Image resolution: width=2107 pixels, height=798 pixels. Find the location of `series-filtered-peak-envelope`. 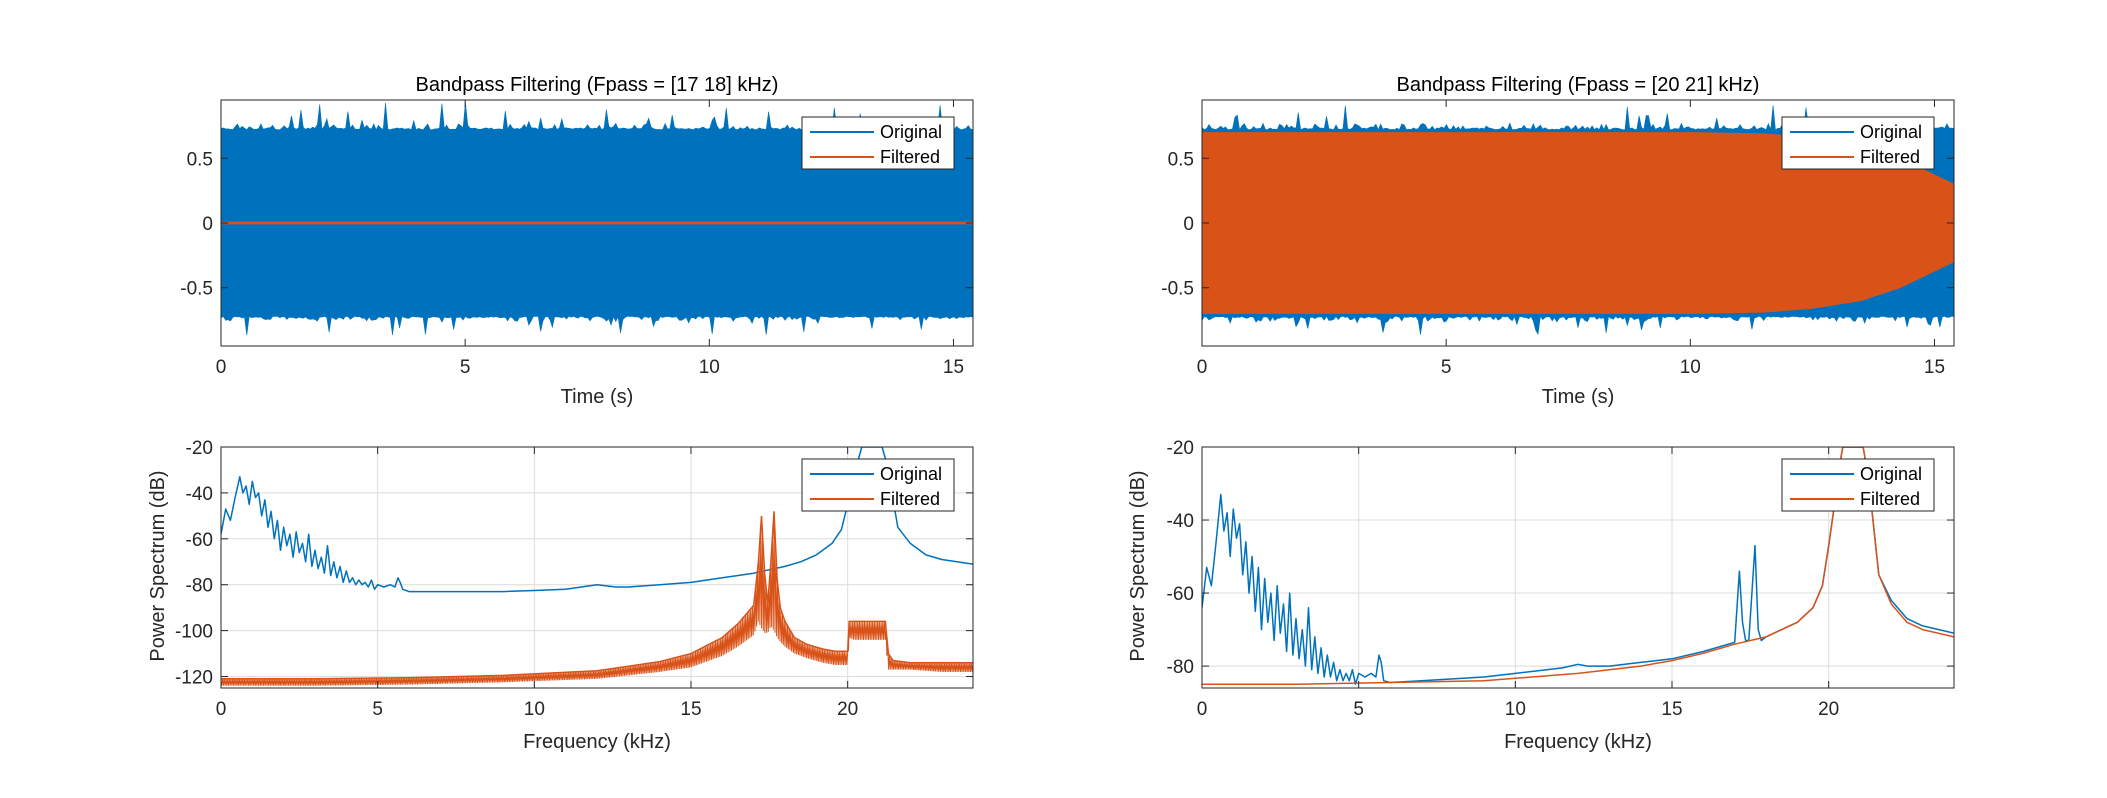

series-filtered-peak-envelope is located at coordinates (597, 595).